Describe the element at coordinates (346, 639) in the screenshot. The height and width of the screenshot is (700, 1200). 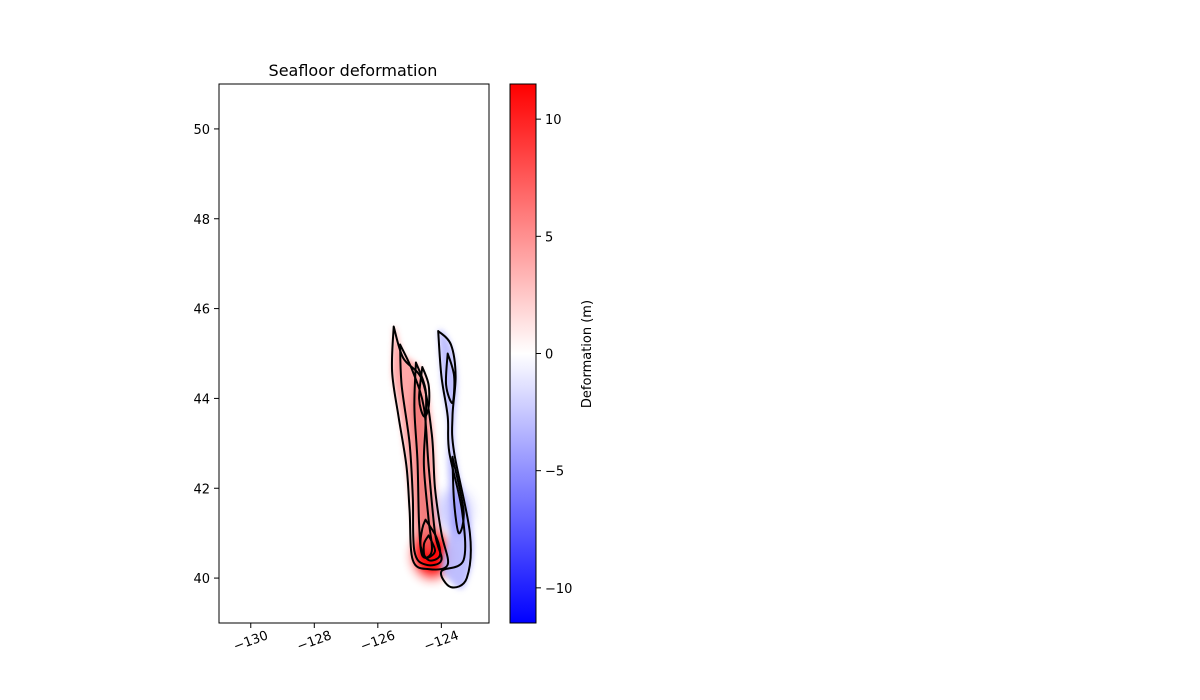
I see `x-axis: −130 −128 −126 −124` at that location.